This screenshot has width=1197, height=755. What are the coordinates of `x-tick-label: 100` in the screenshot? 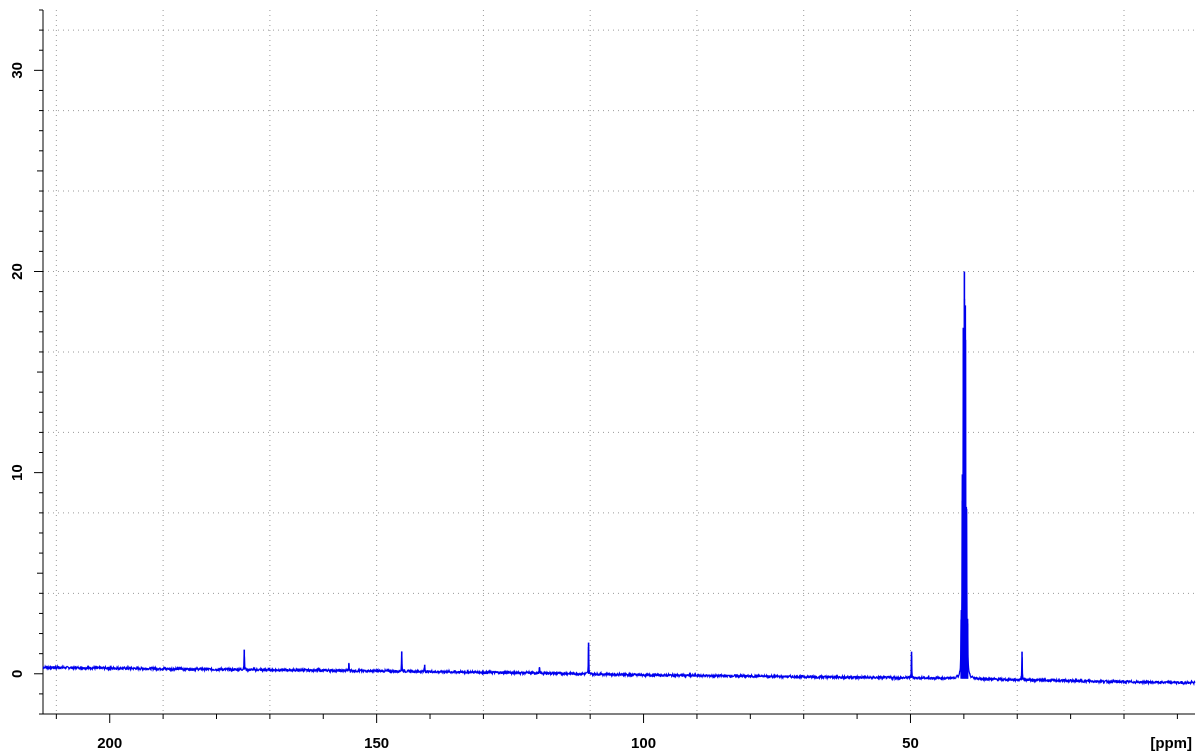 It's located at (643, 743).